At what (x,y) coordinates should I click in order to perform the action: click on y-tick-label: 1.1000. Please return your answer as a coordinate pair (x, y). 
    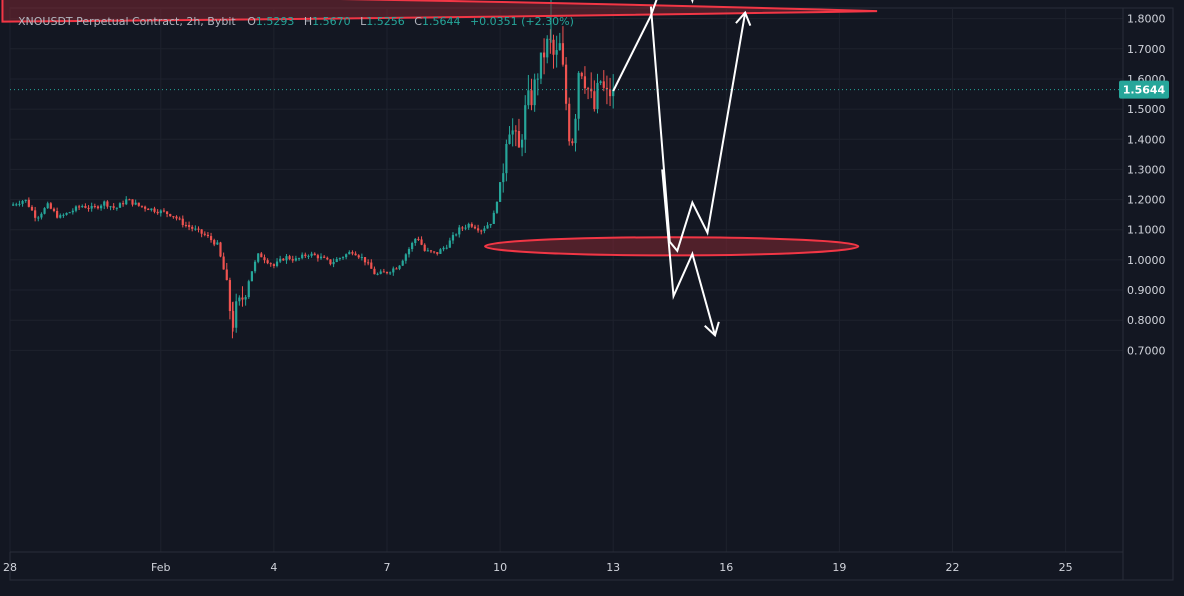
    Looking at the image, I should click on (1146, 230).